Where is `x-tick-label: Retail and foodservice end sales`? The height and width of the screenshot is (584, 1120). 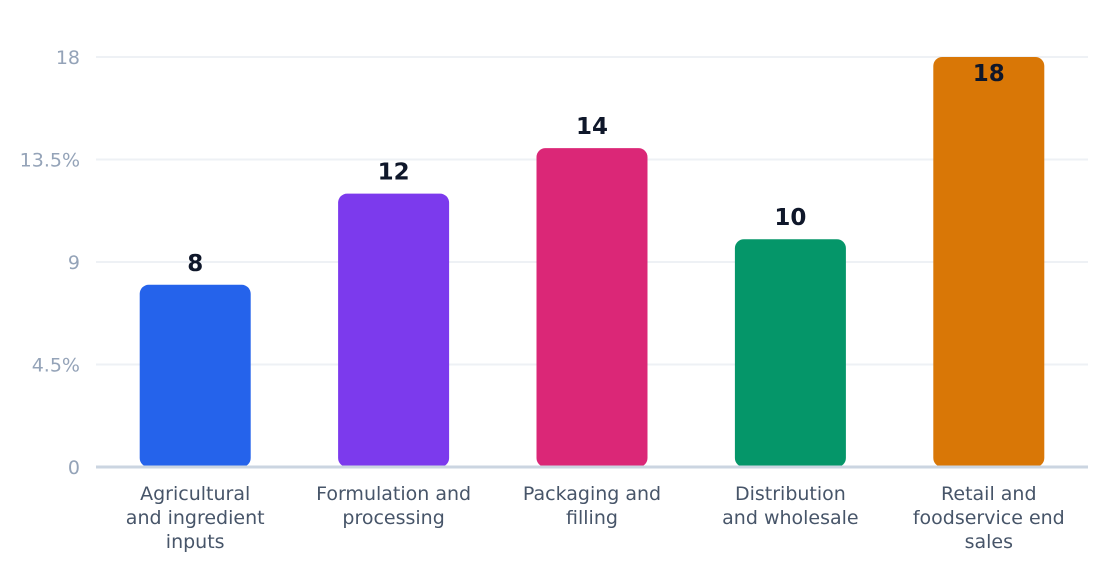 x-tick-label: Retail and foodservice end sales is located at coordinates (989, 518).